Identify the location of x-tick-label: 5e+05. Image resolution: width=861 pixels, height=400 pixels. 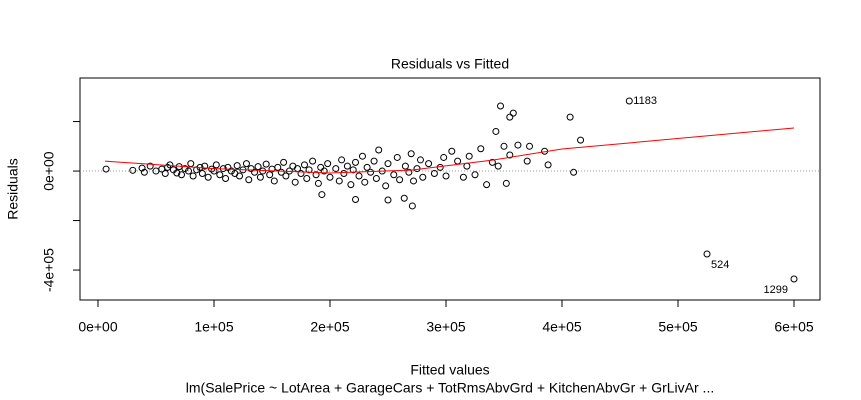
(678, 327).